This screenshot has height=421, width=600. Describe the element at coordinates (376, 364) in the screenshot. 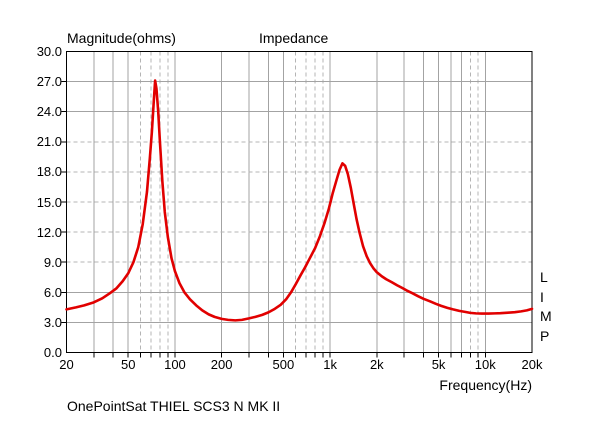

I see `x-tick-label: 2k` at that location.